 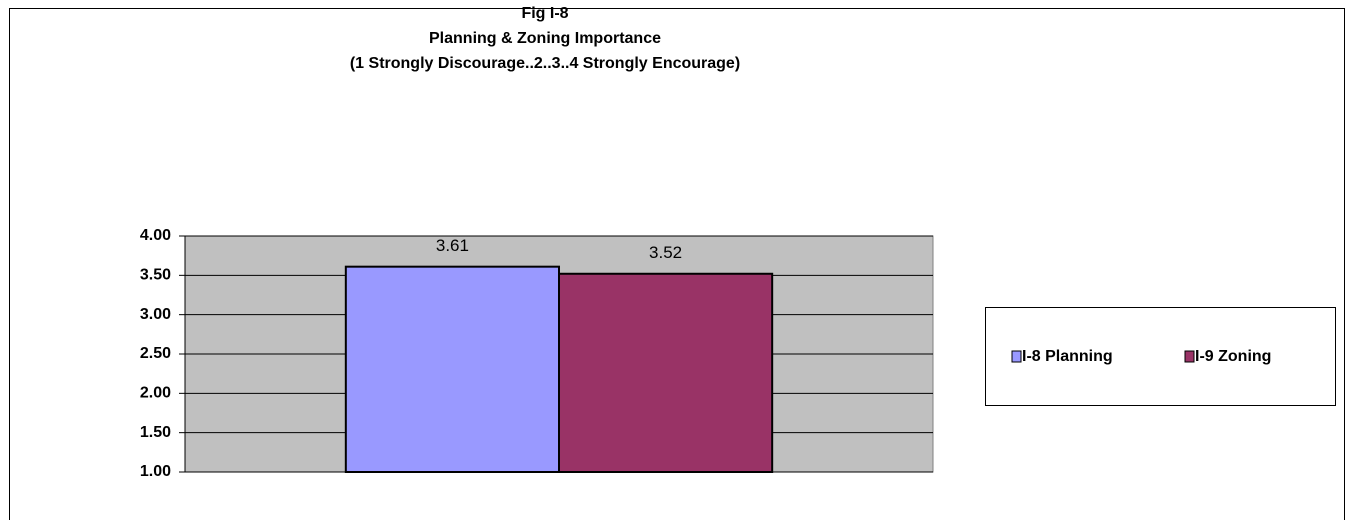 What do you see at coordinates (155, 353) in the screenshot?
I see `y-tick-label: 2.50` at bounding box center [155, 353].